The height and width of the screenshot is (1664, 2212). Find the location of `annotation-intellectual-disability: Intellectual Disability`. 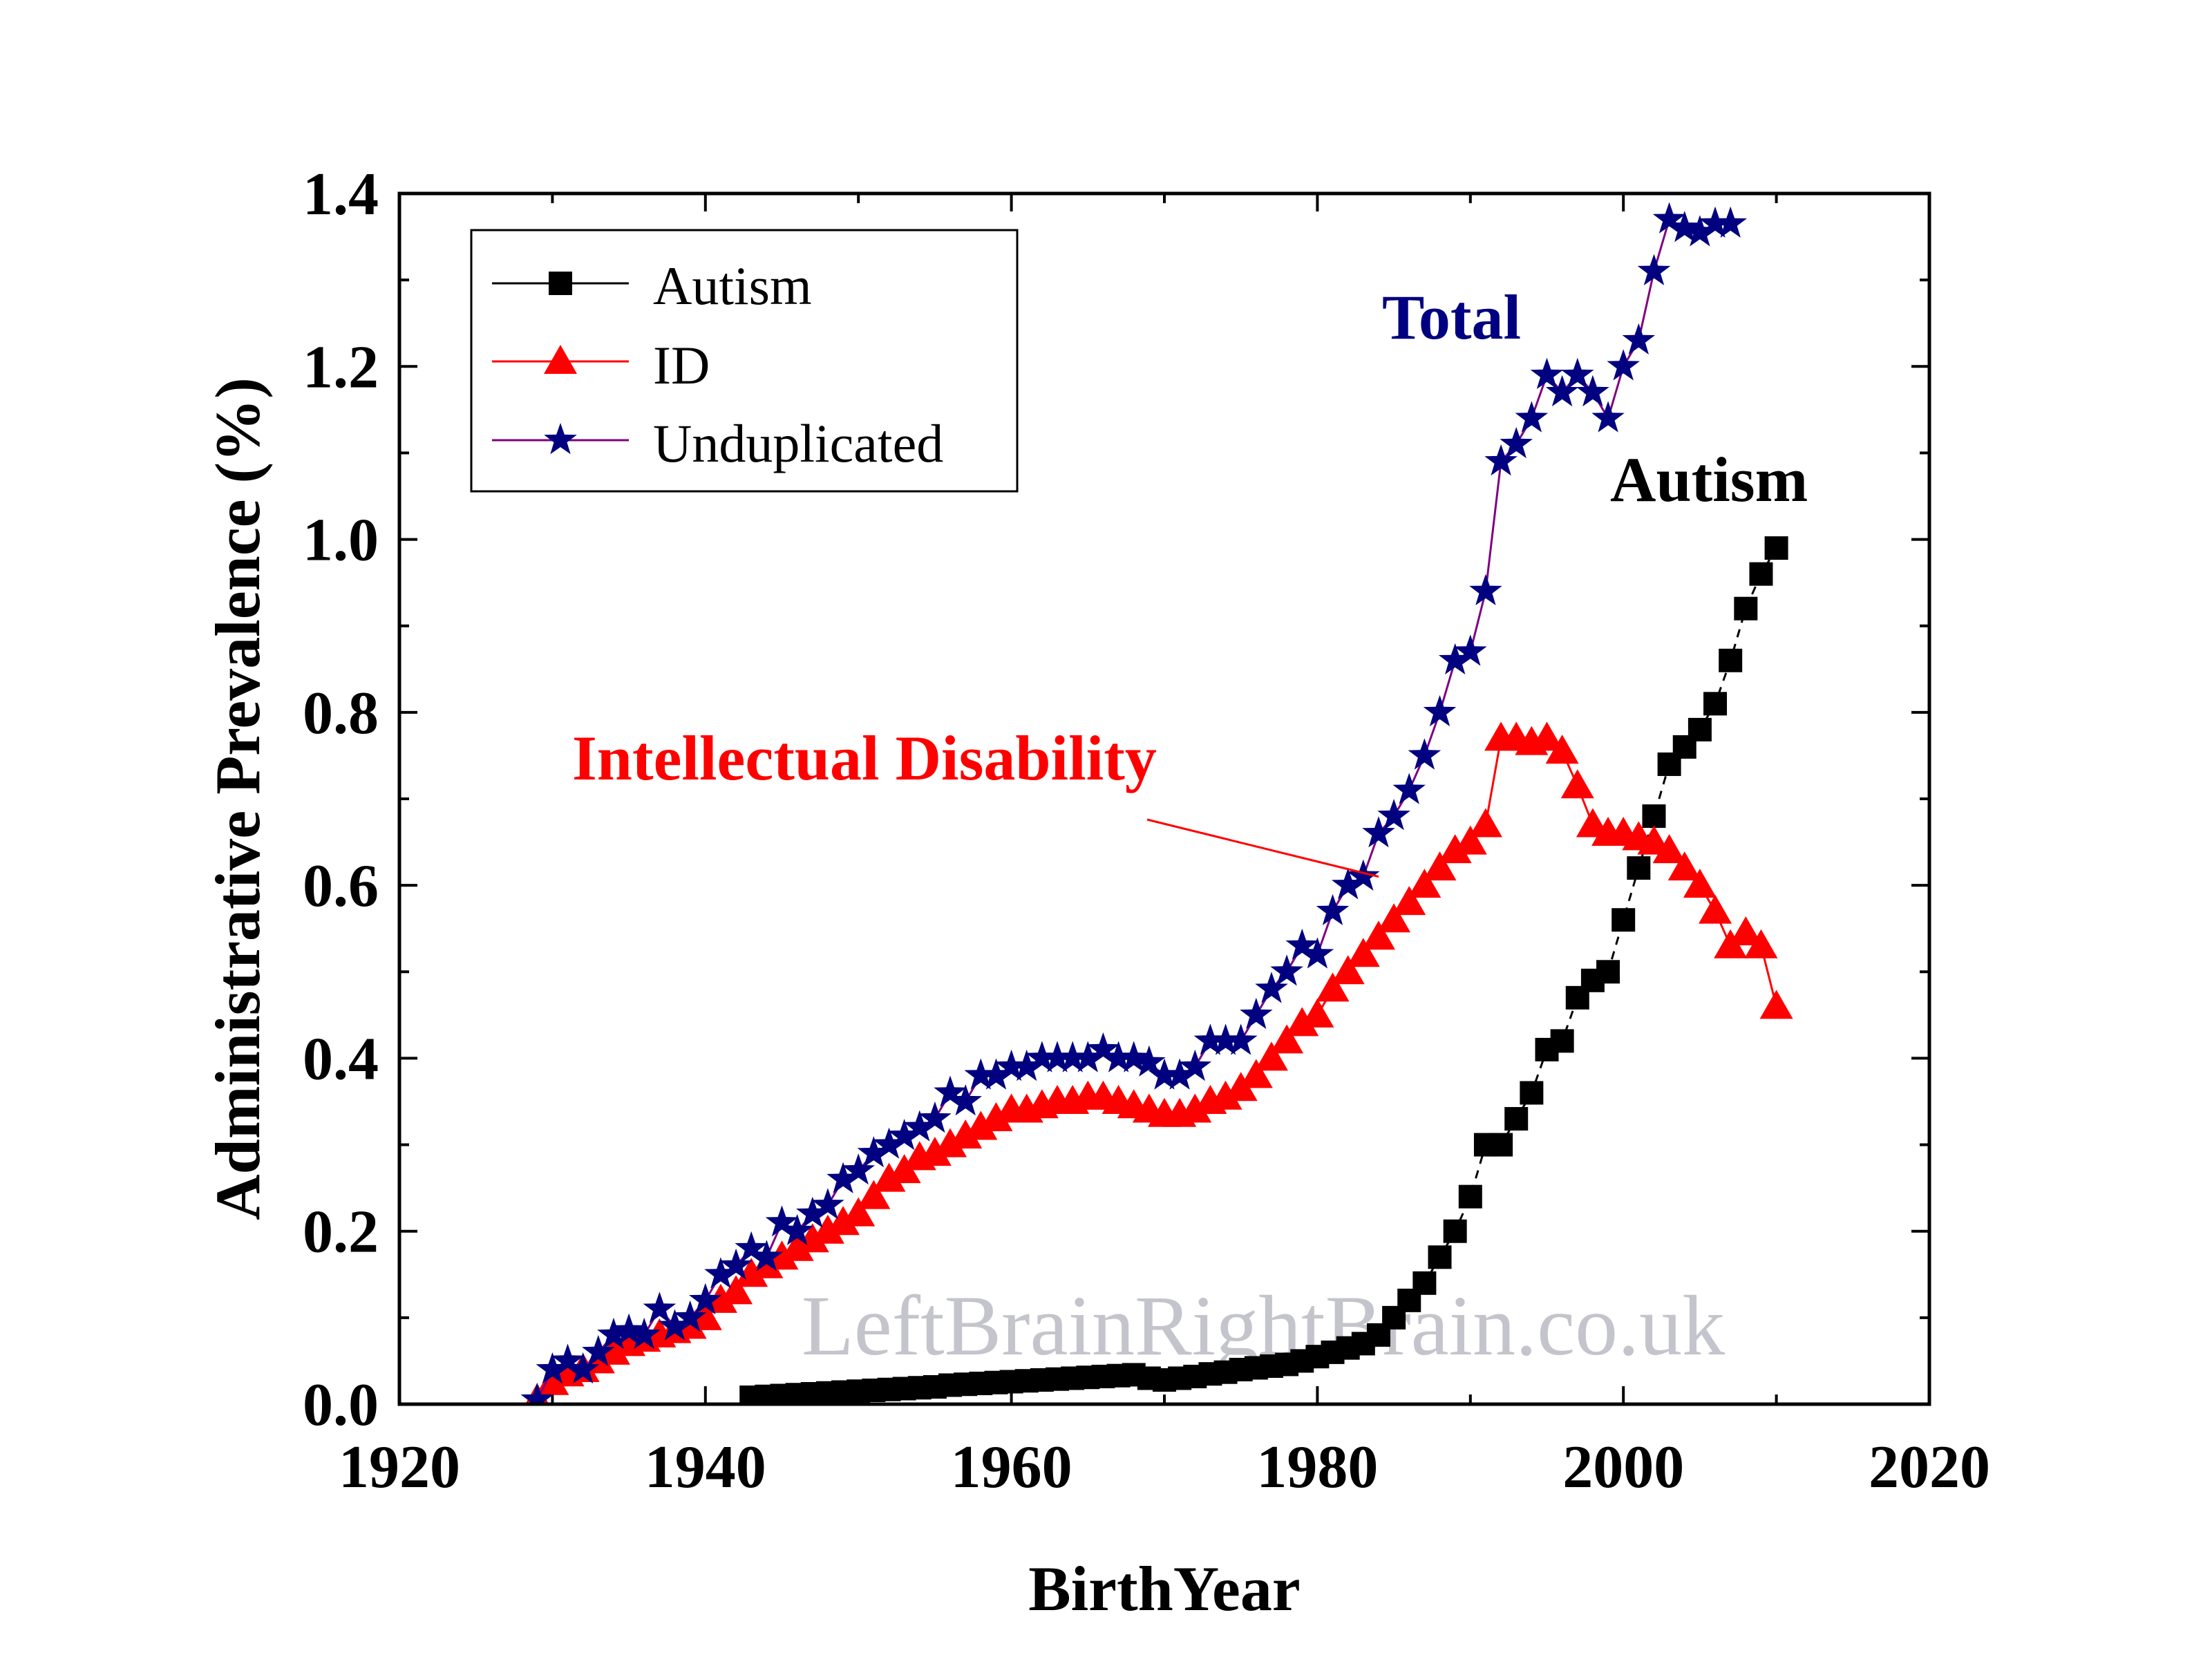

annotation-intellectual-disability: Intellectual Disability is located at coordinates (864, 758).